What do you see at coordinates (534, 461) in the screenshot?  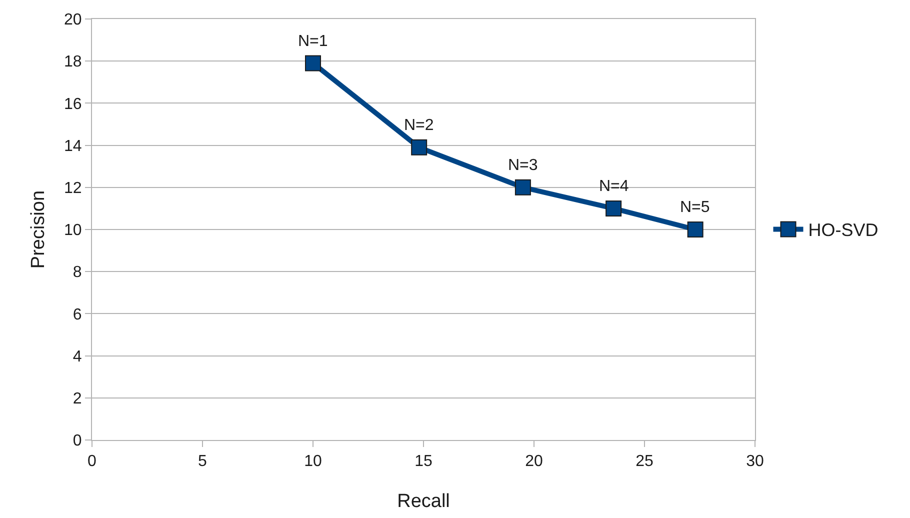 I see `x-tick-label: 20` at bounding box center [534, 461].